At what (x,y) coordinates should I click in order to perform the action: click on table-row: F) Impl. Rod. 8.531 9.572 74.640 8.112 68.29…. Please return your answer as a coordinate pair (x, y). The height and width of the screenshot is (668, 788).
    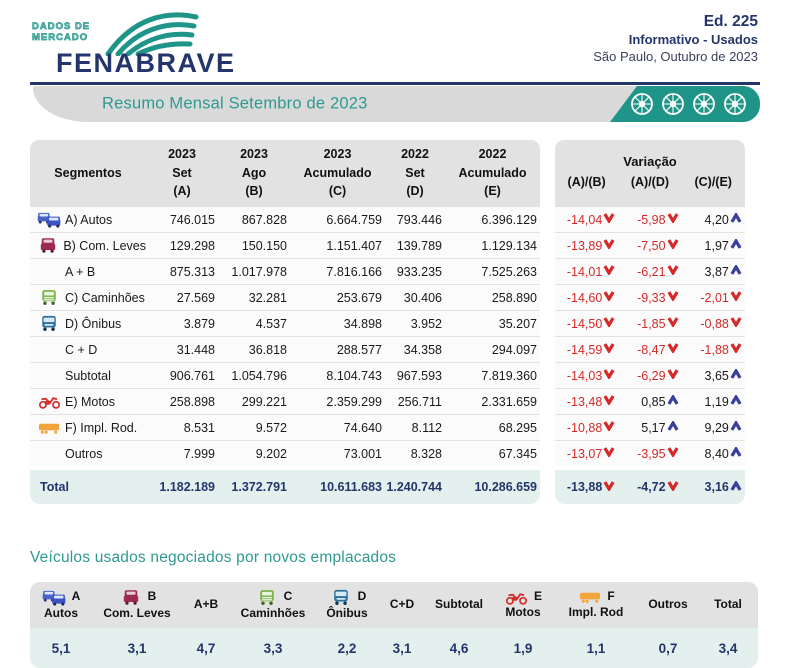
    Looking at the image, I should click on (285, 427).